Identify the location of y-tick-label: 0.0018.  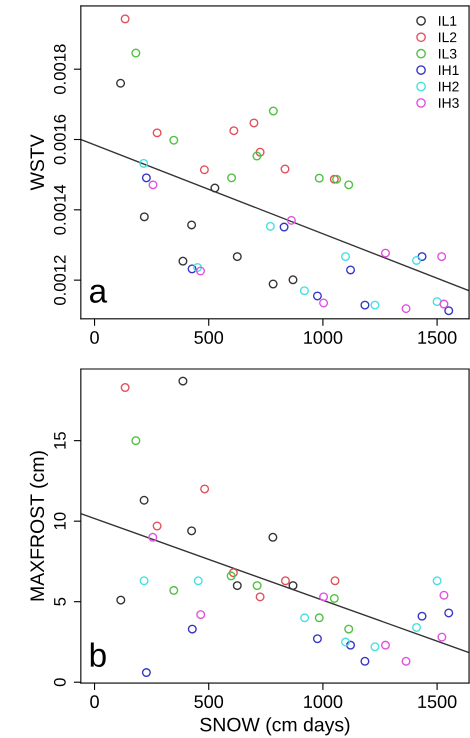
(60, 69).